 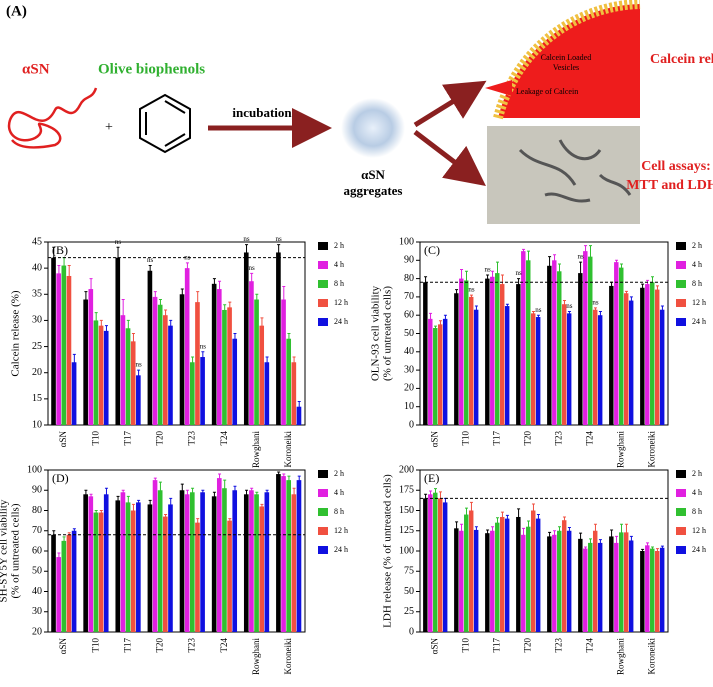 What do you see at coordinates (566, 67) in the screenshot?
I see `vesicle-label: Vesicles` at bounding box center [566, 67].